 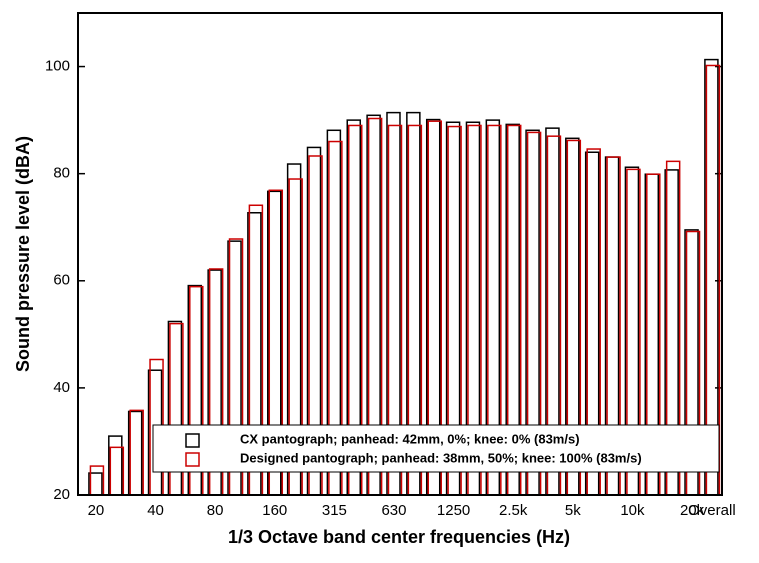 I want to click on x-tick-label: 630, so click(x=393, y=510).